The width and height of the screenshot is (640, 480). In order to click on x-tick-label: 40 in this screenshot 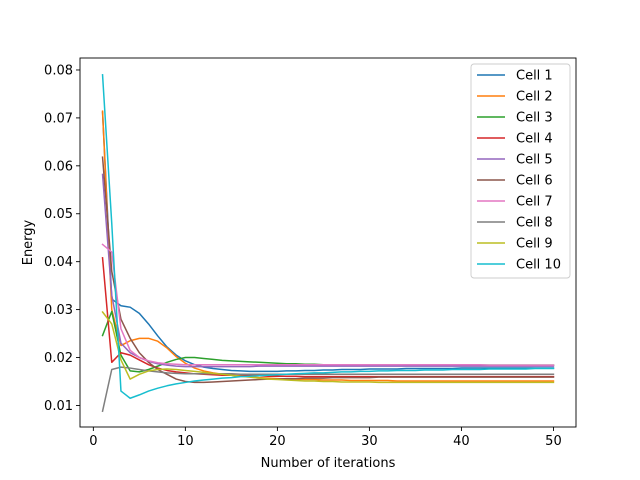, I will do `click(461, 441)`.